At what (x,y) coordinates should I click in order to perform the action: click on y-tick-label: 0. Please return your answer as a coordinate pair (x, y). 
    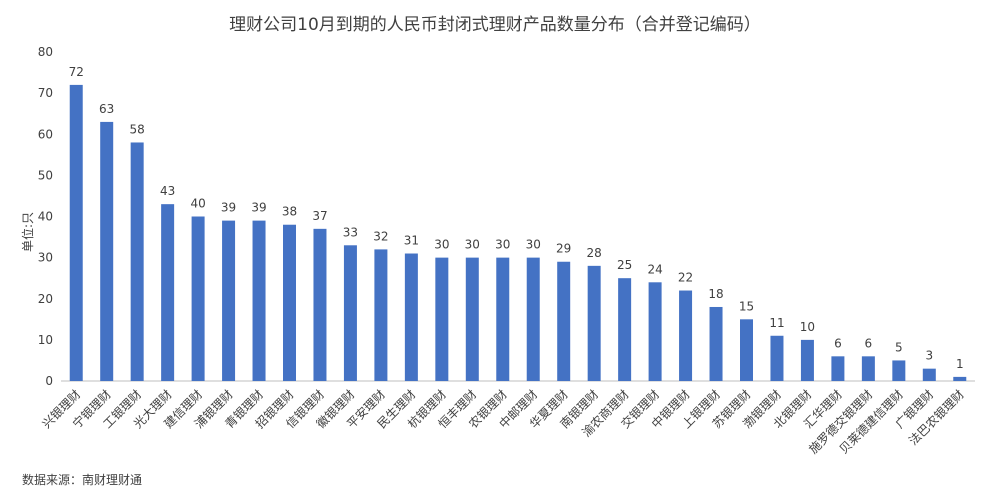
    Looking at the image, I should click on (49, 381).